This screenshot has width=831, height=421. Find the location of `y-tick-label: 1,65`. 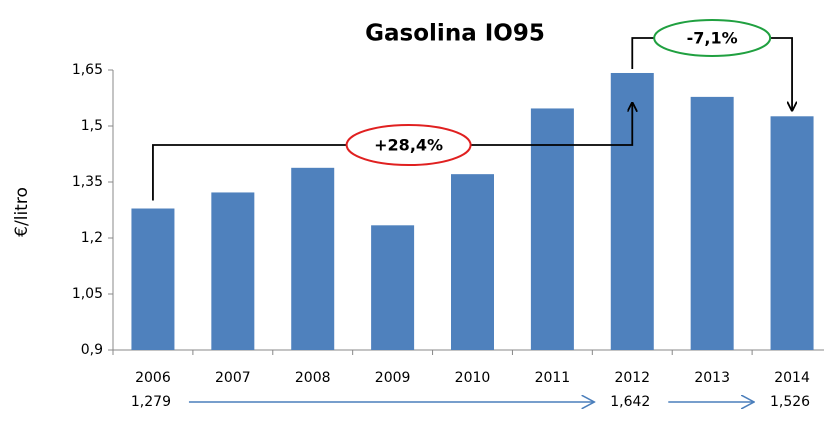

y-tick-label: 1,65 is located at coordinates (87, 70).